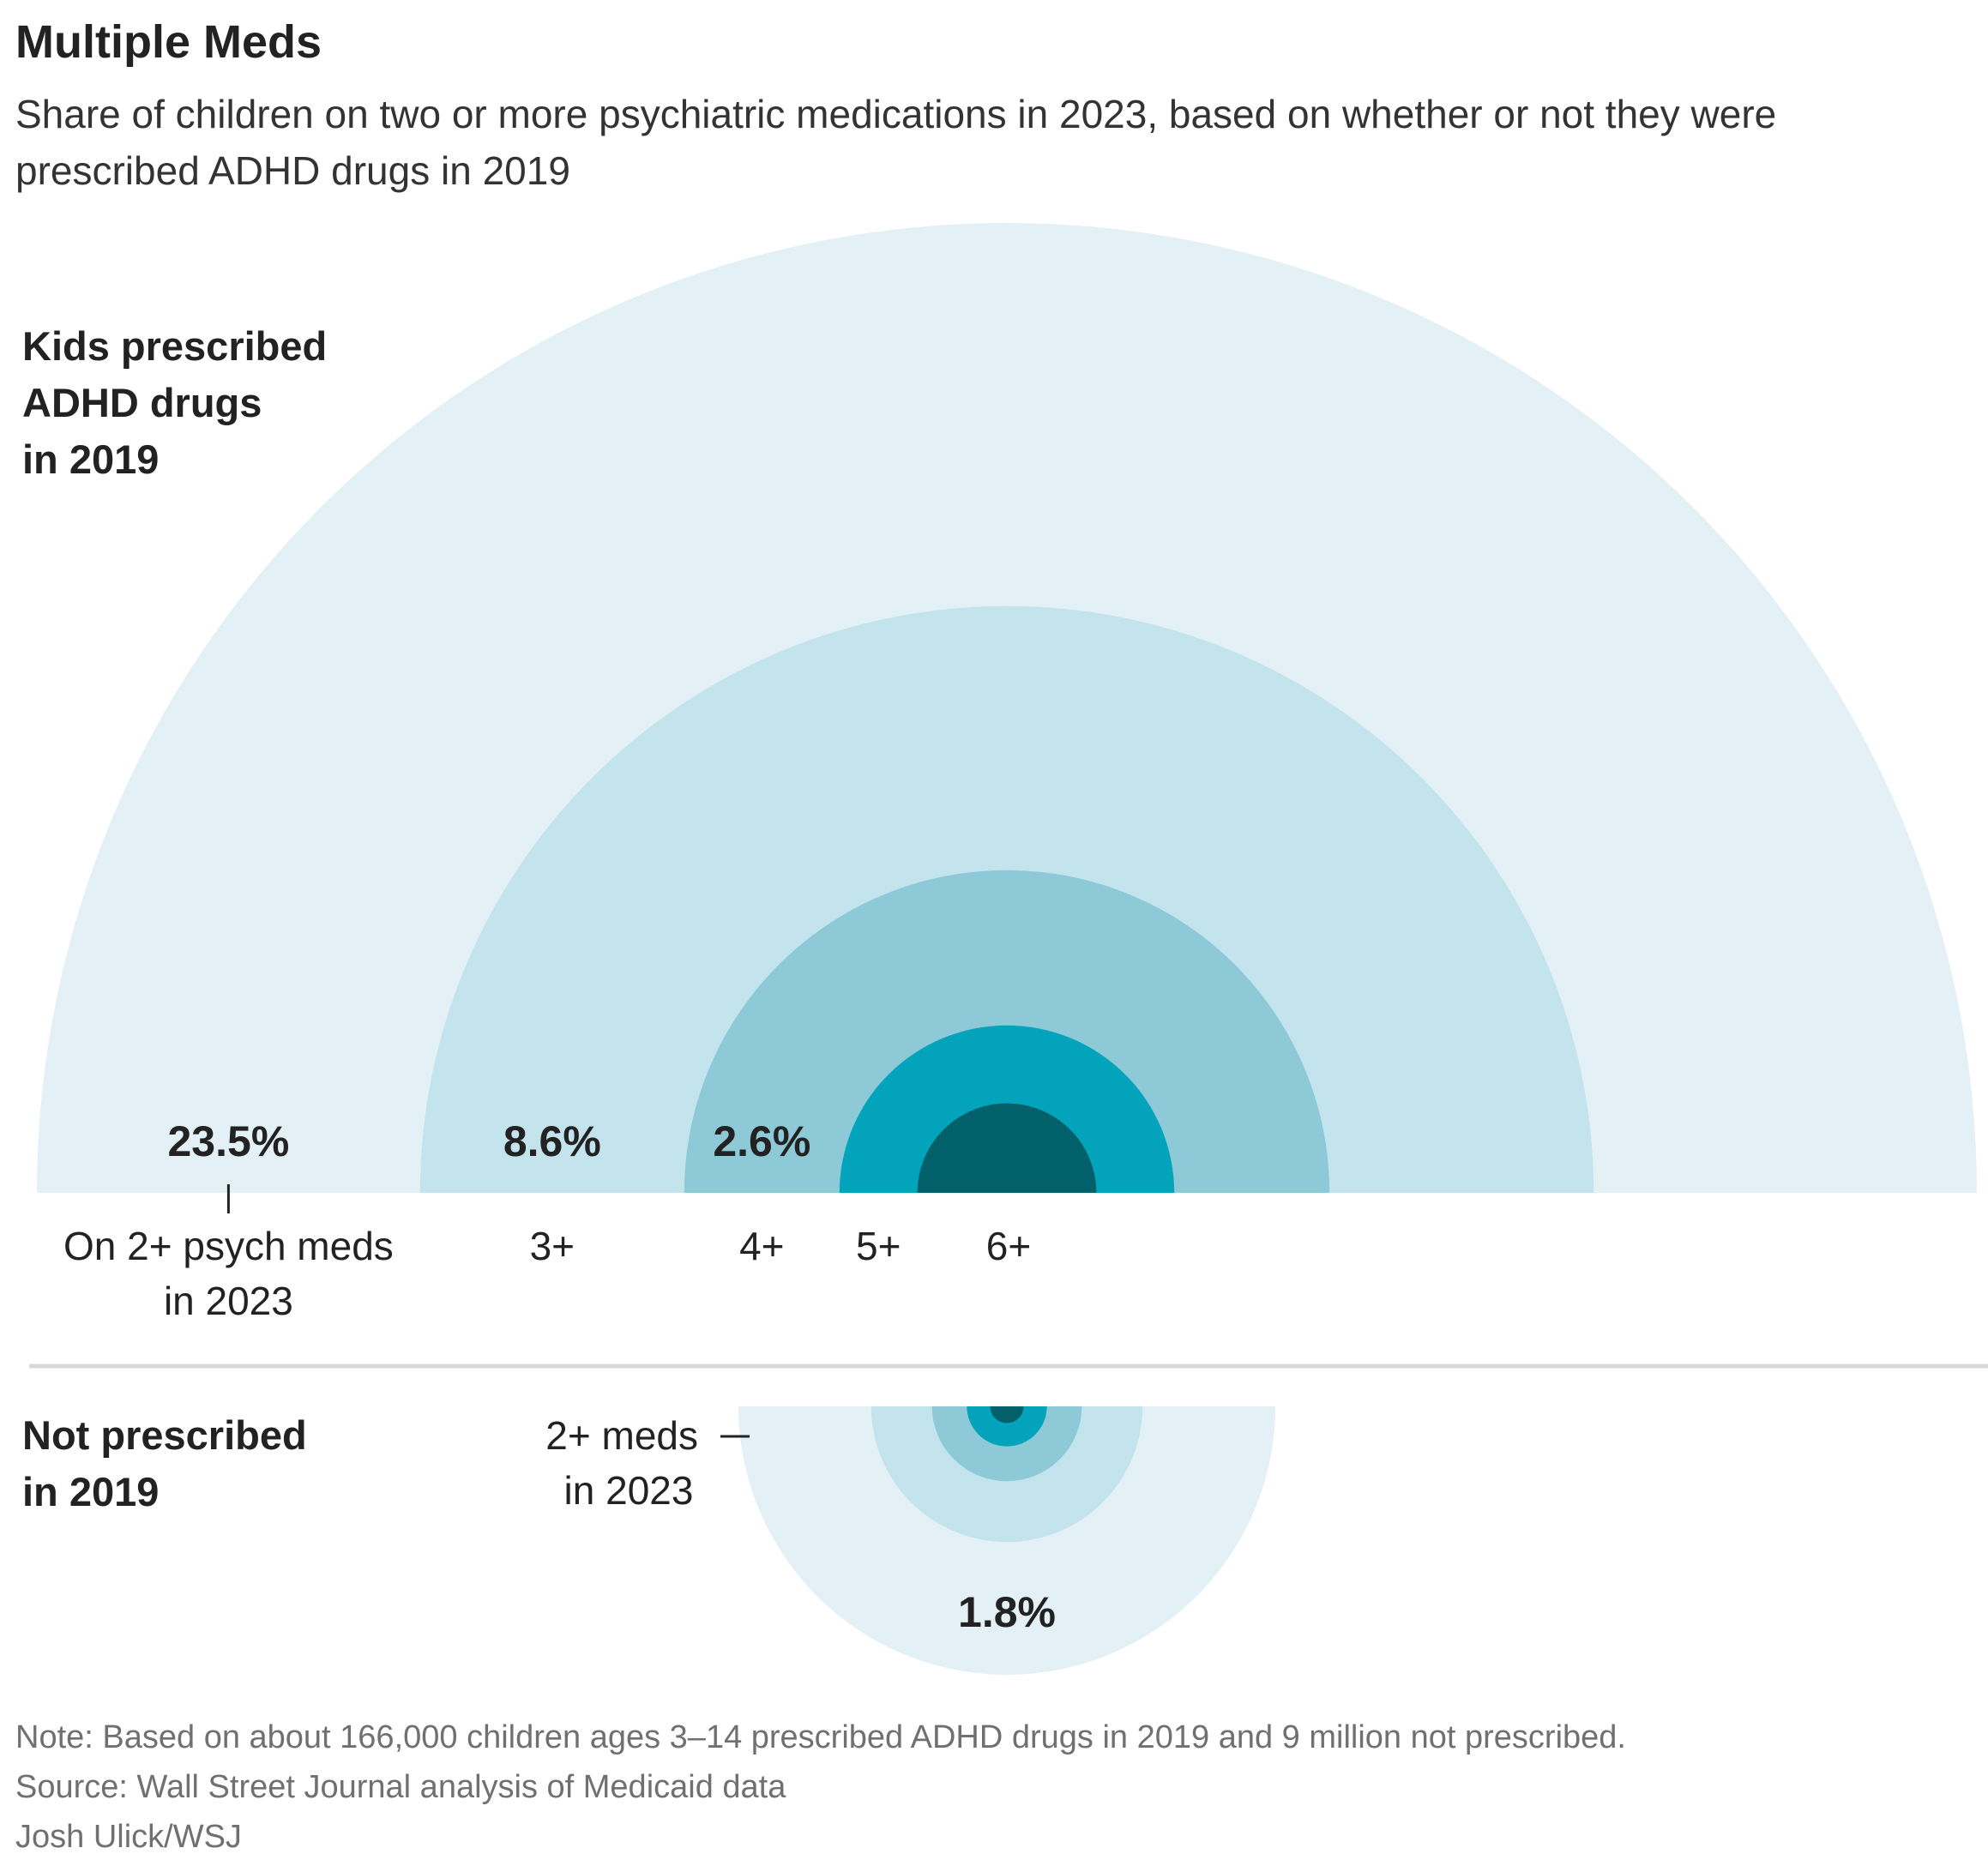 The height and width of the screenshot is (1866, 1988). What do you see at coordinates (552, 1246) in the screenshot?
I see `category-label-3plus: 3+` at bounding box center [552, 1246].